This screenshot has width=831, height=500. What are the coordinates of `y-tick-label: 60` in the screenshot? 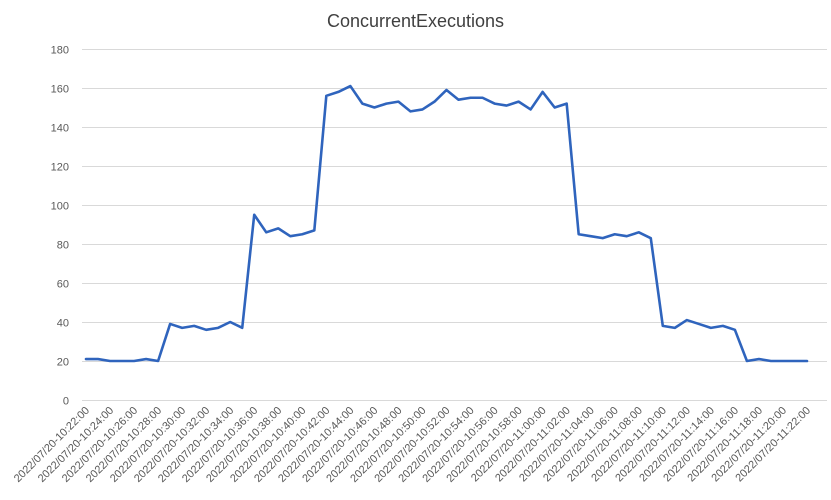 It's located at (63, 285).